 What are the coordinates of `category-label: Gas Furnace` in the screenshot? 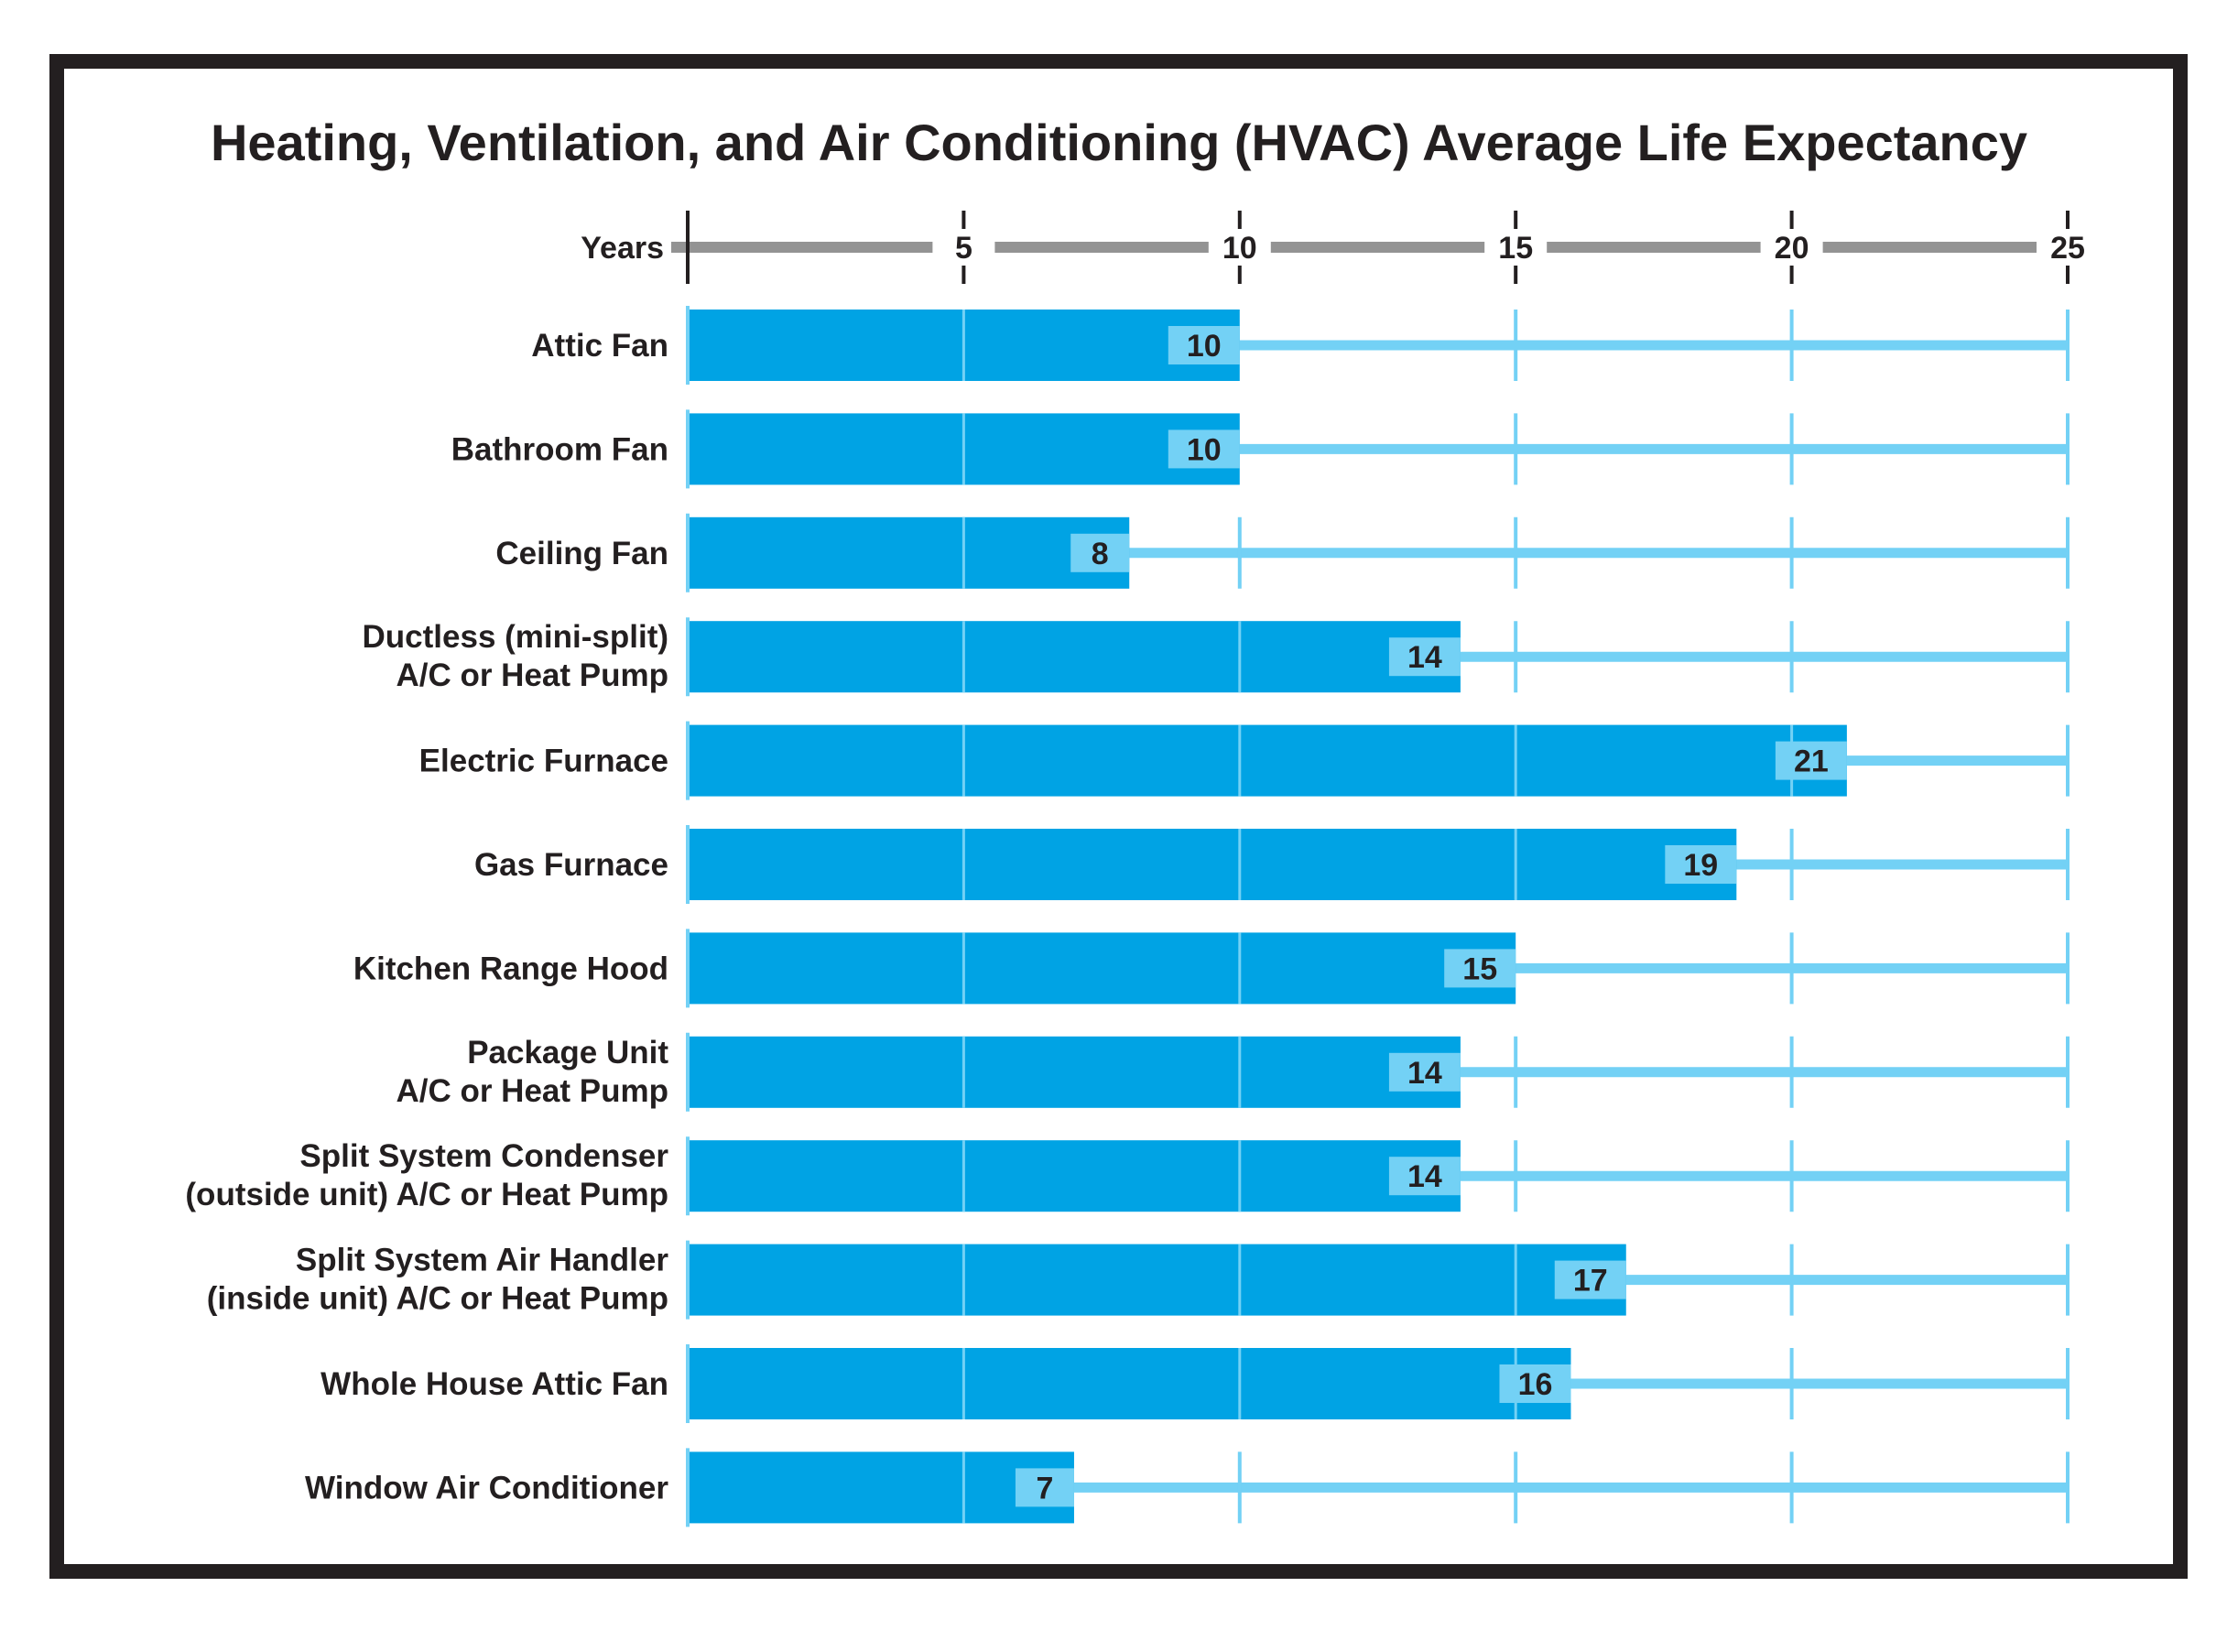 It's located at (571, 865).